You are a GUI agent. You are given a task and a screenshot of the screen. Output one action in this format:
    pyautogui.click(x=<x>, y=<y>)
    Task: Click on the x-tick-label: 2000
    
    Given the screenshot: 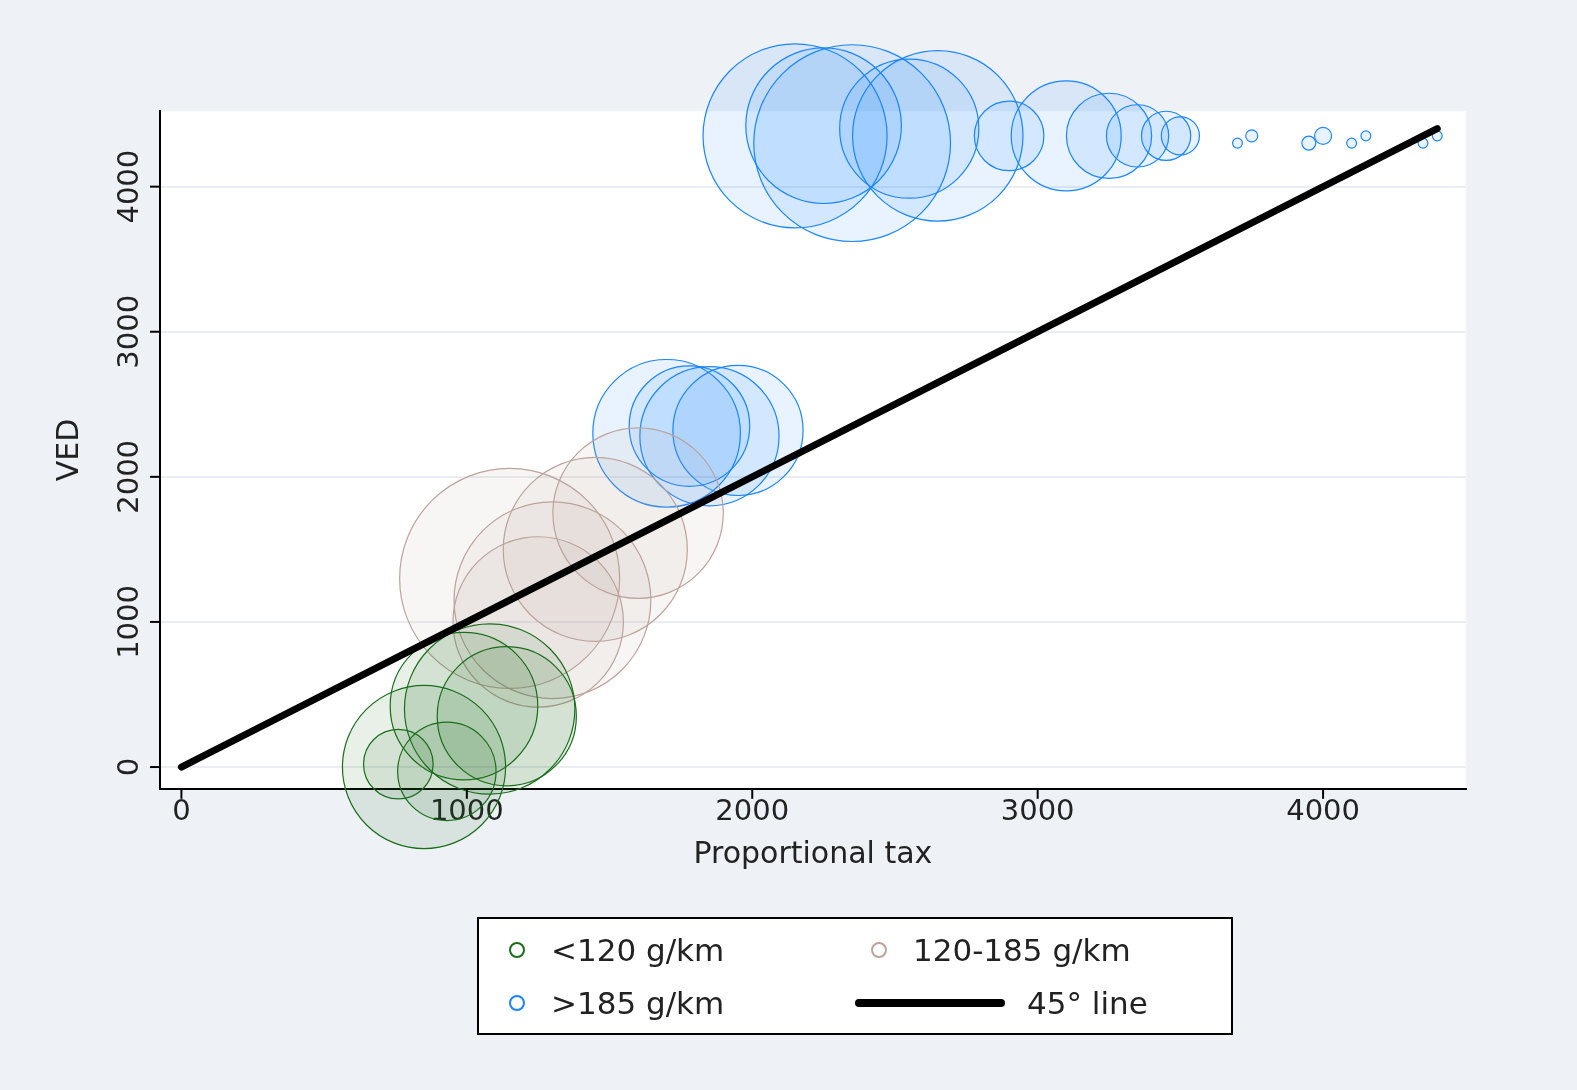 What is the action you would take?
    pyautogui.click(x=752, y=809)
    